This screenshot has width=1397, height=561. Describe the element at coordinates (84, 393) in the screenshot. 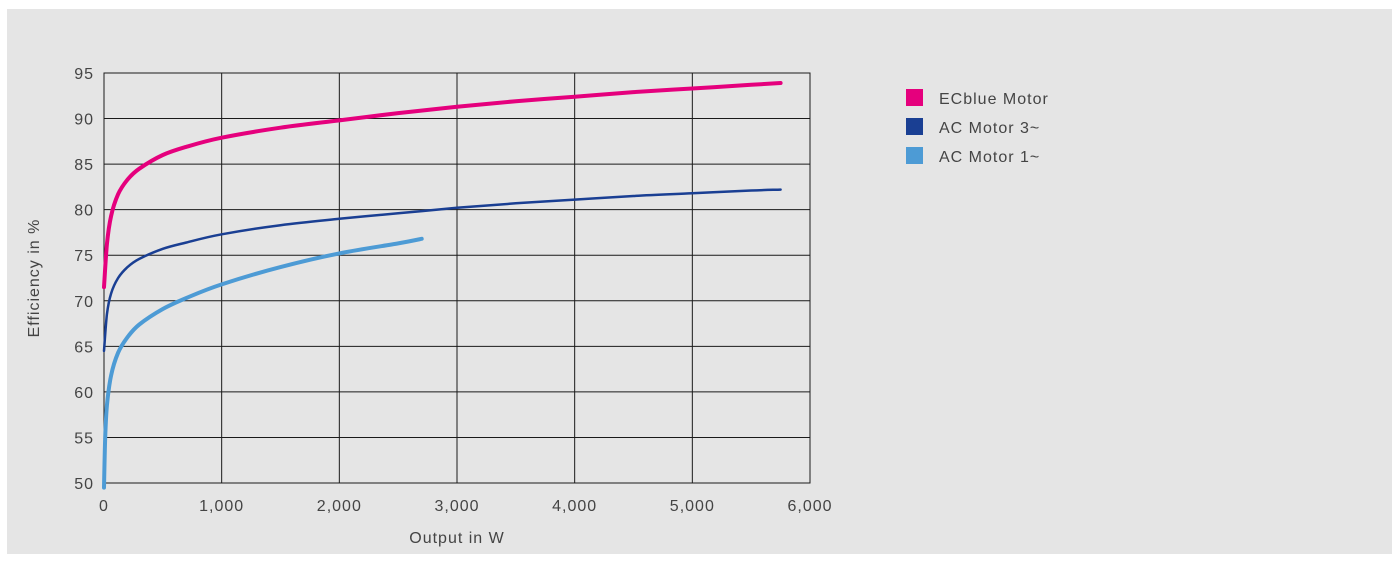

I see `y-tick-label: 60` at that location.